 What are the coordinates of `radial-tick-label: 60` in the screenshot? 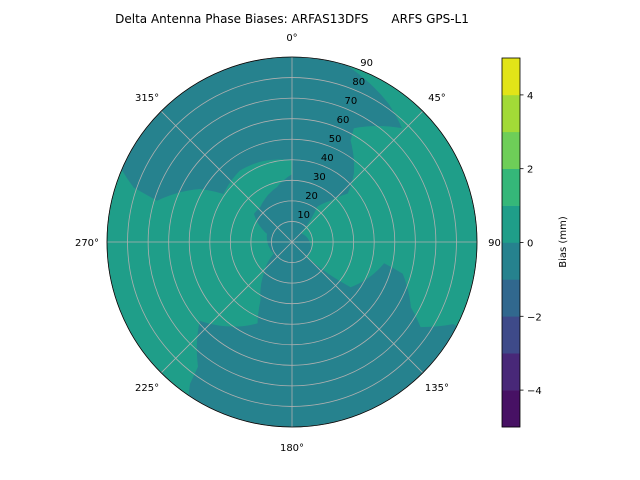 It's located at (343, 120).